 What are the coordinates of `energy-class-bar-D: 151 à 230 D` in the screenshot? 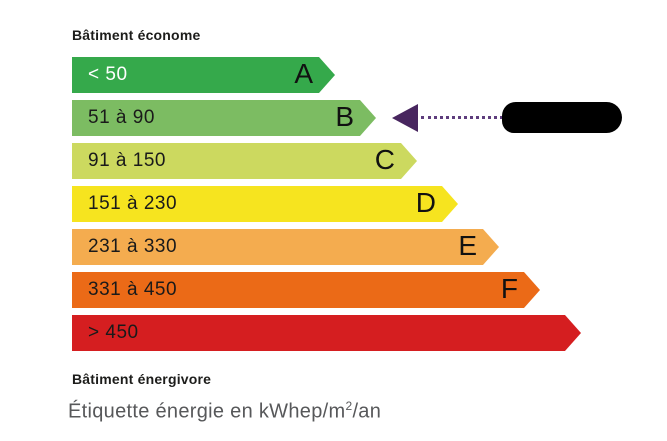 It's located at (265, 204).